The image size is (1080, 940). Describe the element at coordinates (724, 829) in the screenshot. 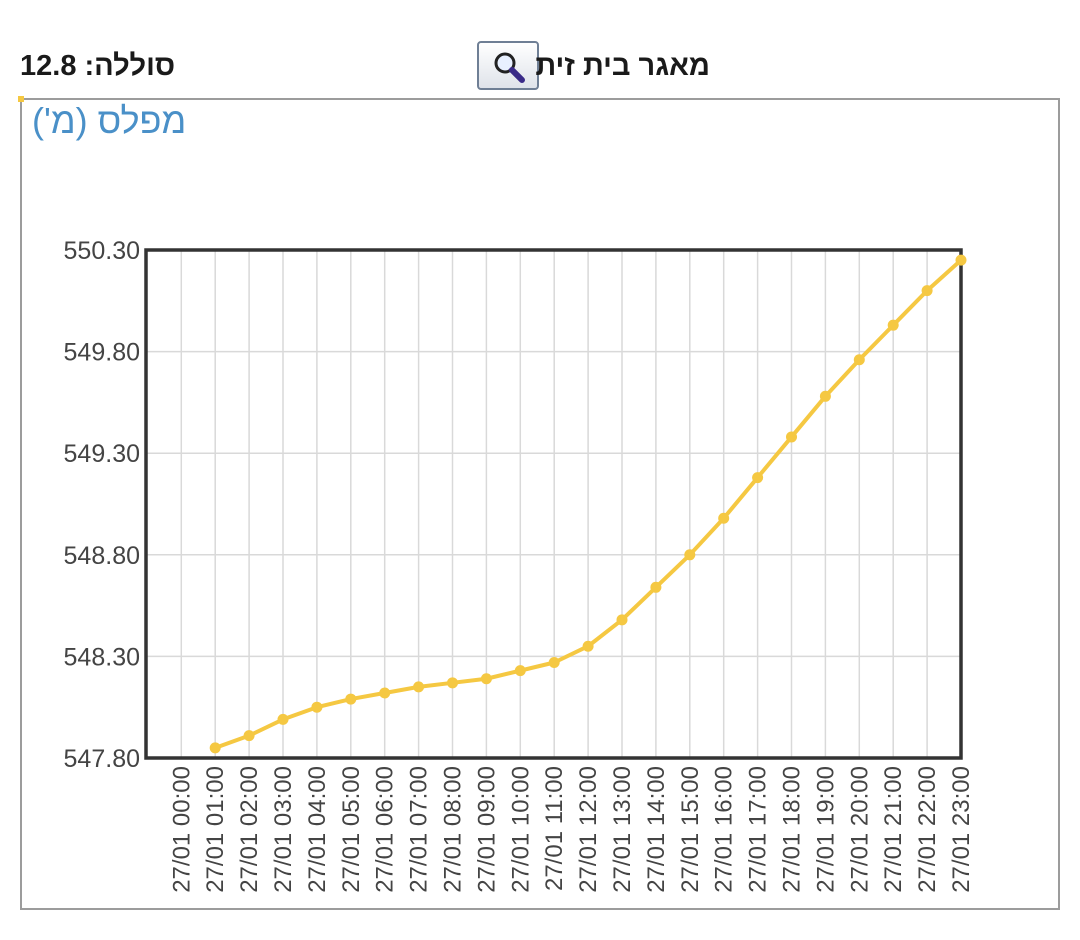

I see `x-tick-label: 27/01 16:00` at that location.